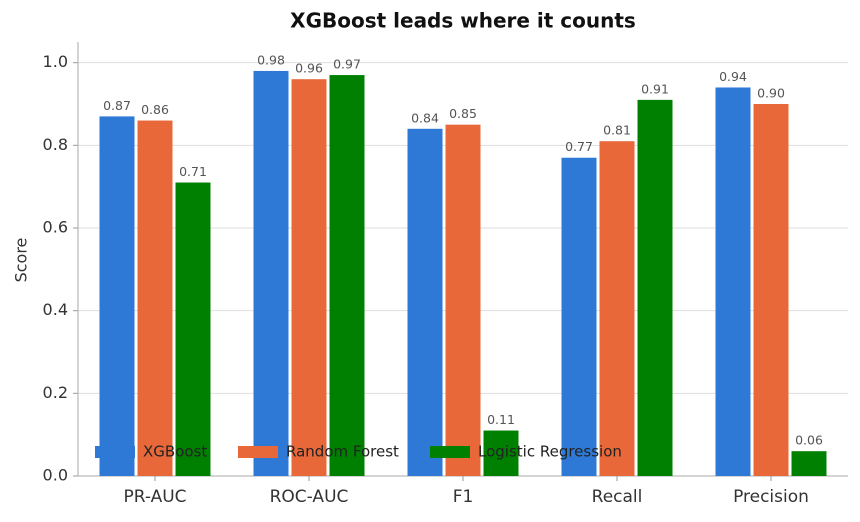 The height and width of the screenshot is (522, 860). What do you see at coordinates (809, 440) in the screenshot?
I see `value-label: 0.06` at bounding box center [809, 440].